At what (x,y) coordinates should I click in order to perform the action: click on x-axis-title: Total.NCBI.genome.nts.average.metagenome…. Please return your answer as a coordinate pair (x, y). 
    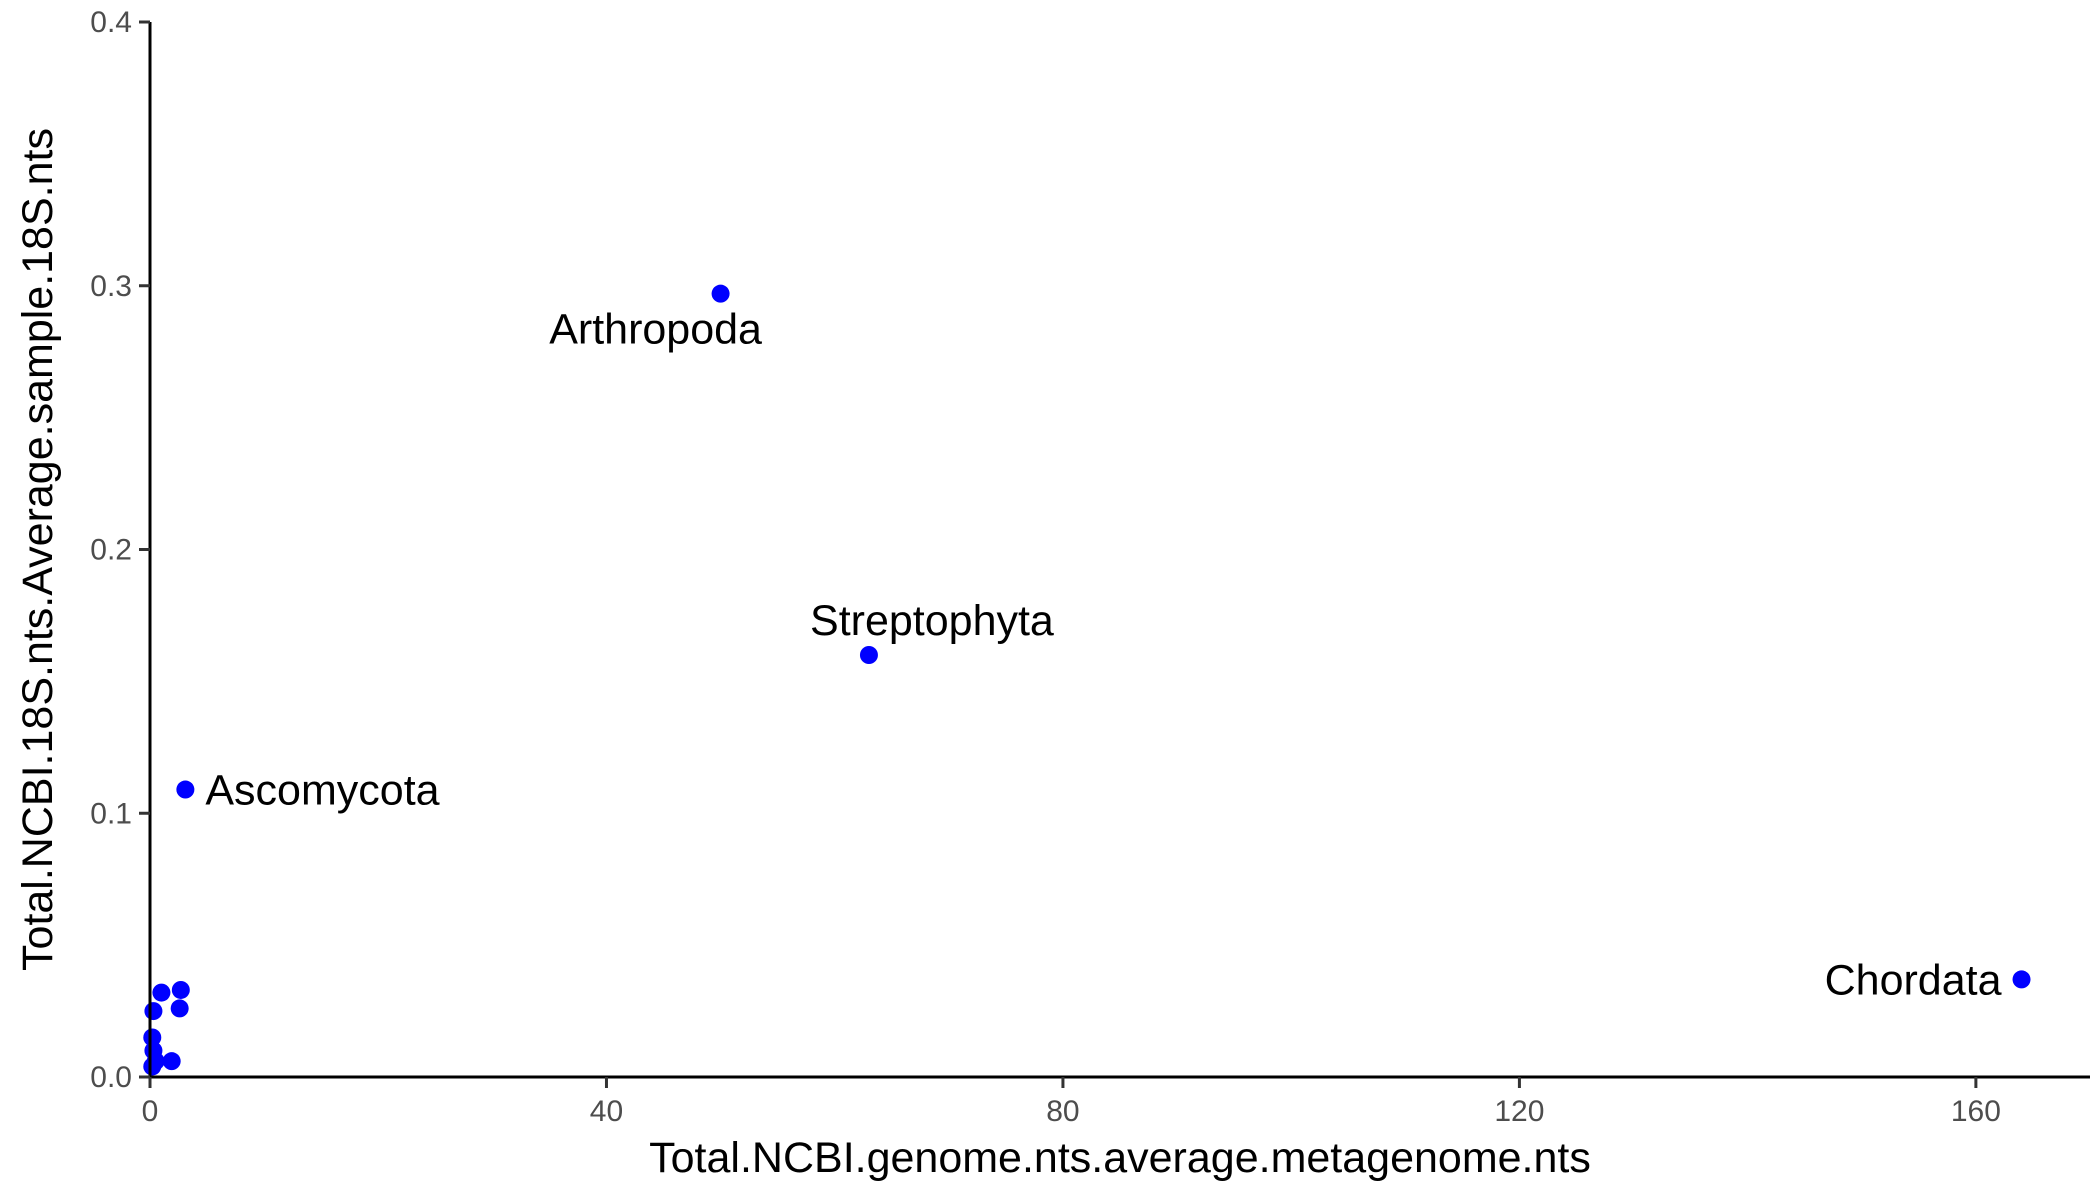
    Looking at the image, I should click on (1120, 1158).